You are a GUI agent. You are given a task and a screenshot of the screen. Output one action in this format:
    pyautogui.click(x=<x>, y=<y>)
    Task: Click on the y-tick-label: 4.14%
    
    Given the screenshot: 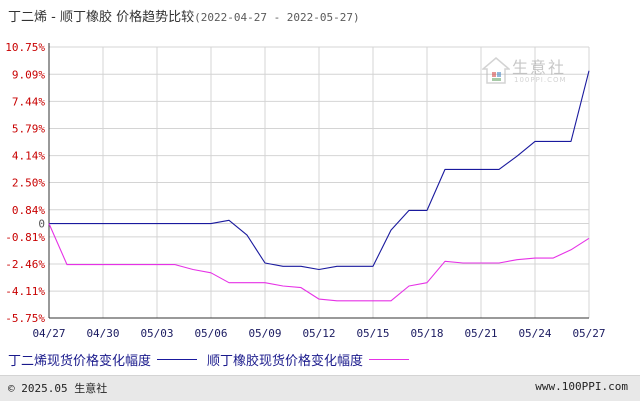 What is the action you would take?
    pyautogui.click(x=28, y=156)
    